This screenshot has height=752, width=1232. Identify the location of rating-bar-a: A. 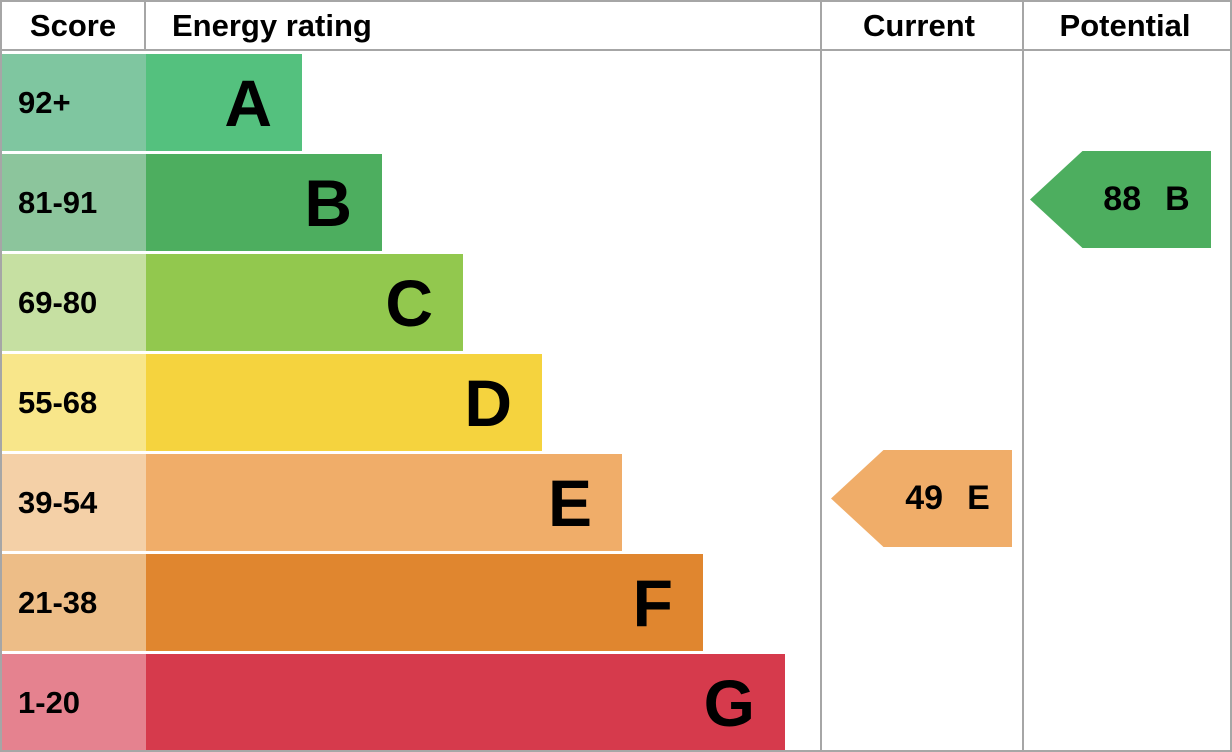
(224, 102).